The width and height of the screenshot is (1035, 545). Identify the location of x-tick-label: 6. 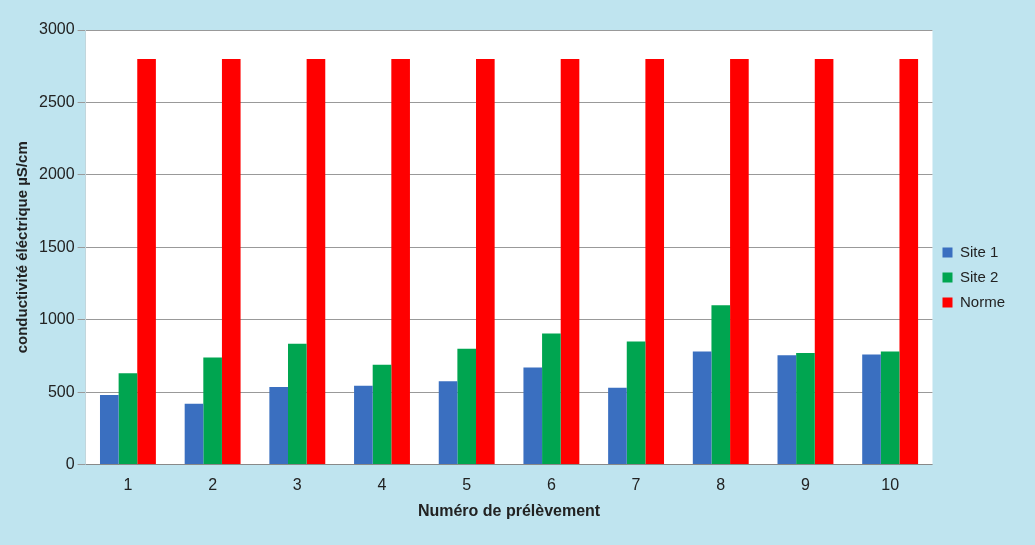
(551, 484).